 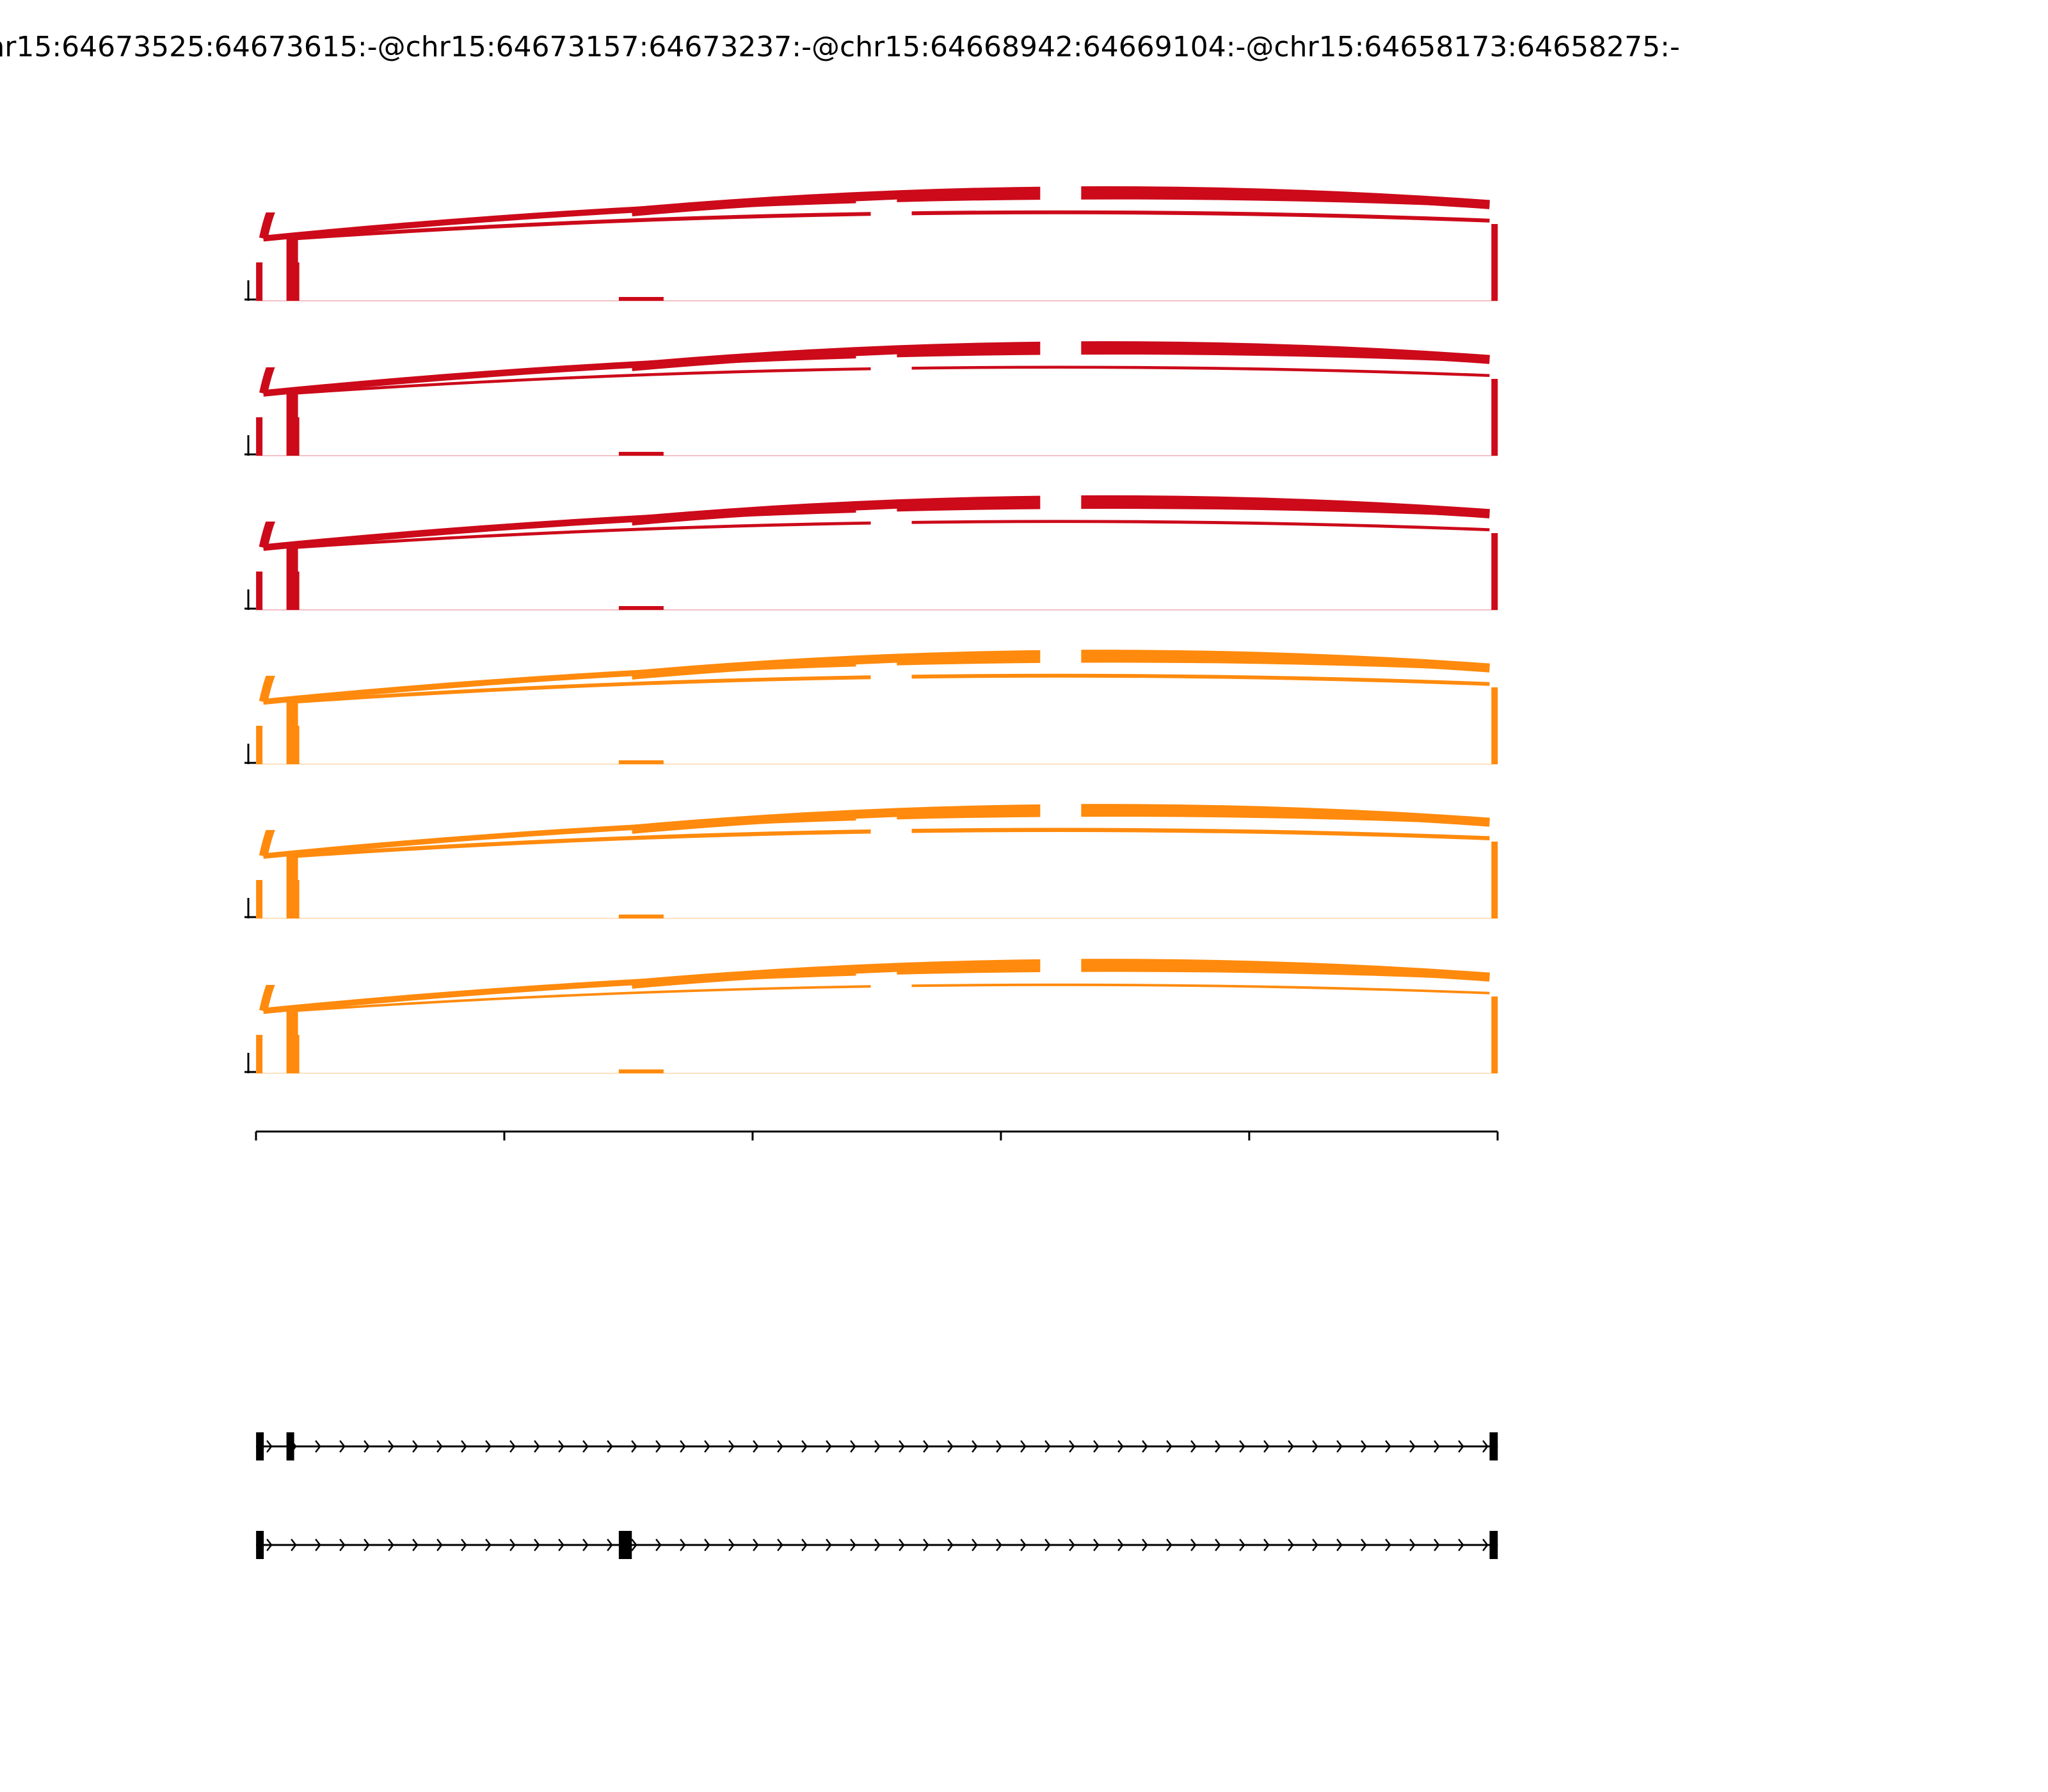 What do you see at coordinates (877, 1135) in the screenshot?
I see `x-axis` at bounding box center [877, 1135].